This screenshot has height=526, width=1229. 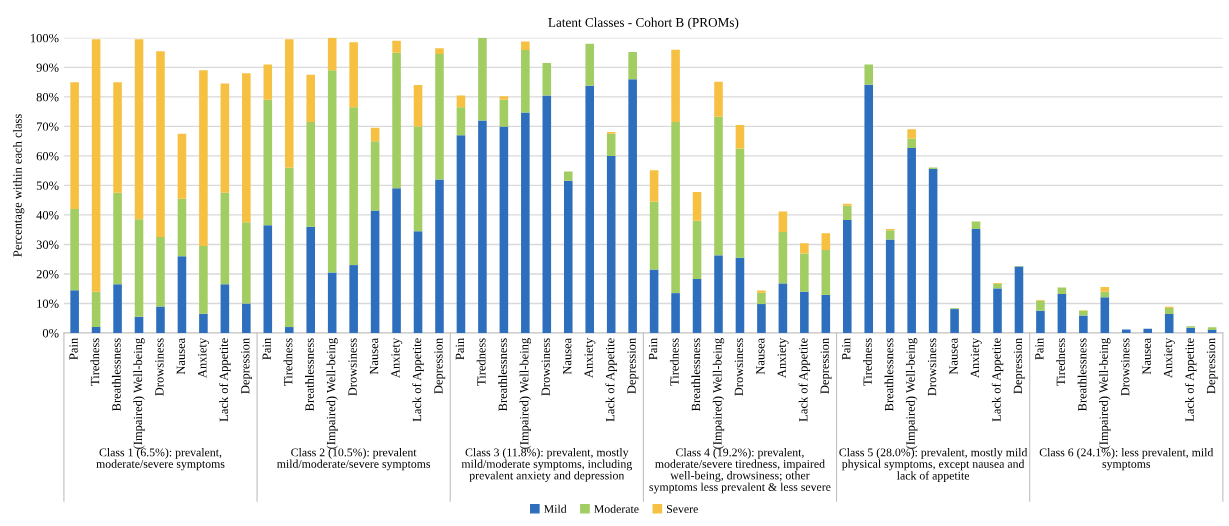 What do you see at coordinates (933, 465) in the screenshot?
I see `text: Class 5 (28.0%): prevalent, mostly mild physical symptoms, except nausea and lack of appetite` at bounding box center [933, 465].